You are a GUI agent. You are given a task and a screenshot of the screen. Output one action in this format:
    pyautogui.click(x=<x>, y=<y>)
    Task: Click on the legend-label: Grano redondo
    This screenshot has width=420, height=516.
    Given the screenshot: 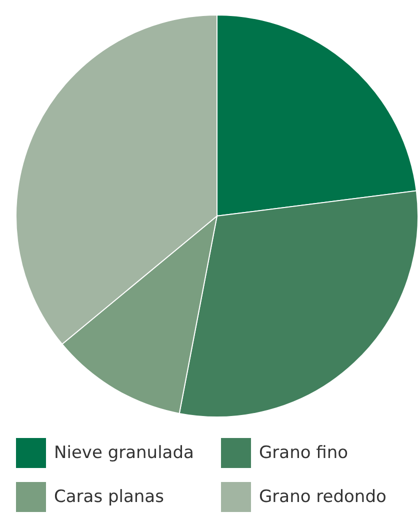 What is the action you would take?
    pyautogui.click(x=322, y=497)
    